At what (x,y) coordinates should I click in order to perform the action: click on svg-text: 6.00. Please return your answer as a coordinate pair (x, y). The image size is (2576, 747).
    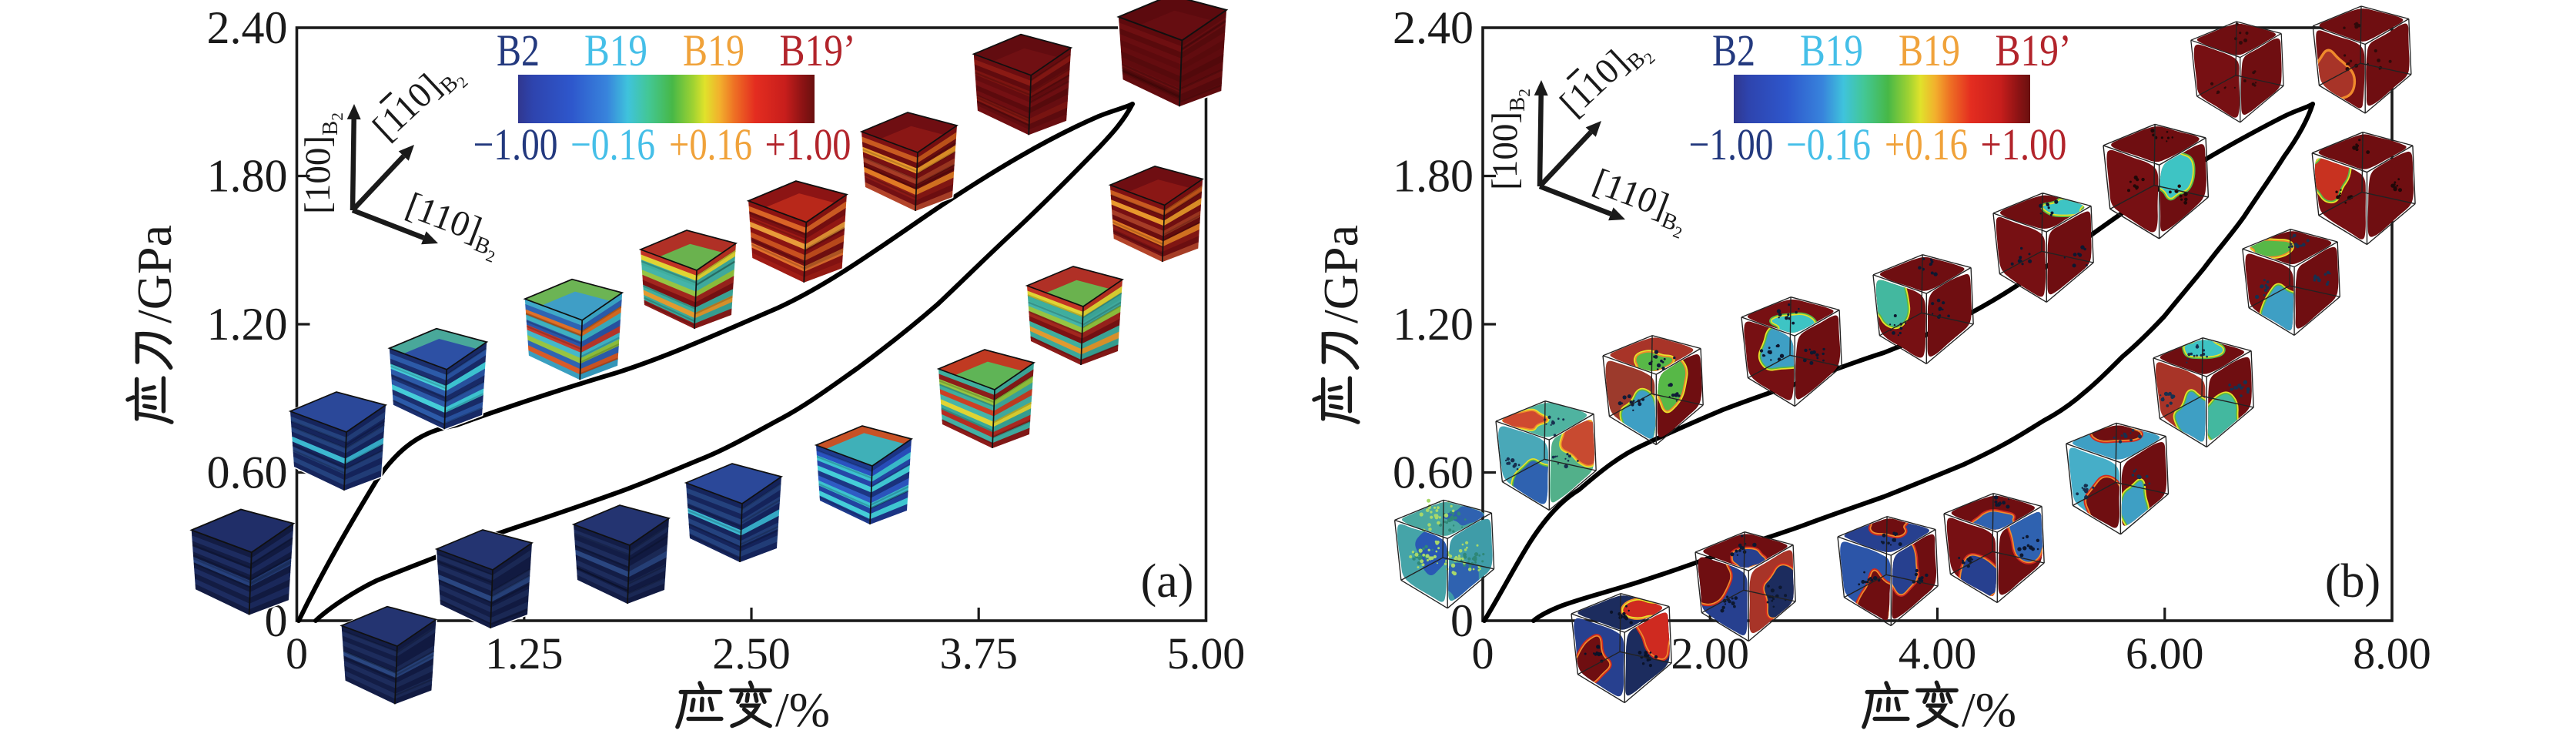
    Looking at the image, I should click on (2165, 653).